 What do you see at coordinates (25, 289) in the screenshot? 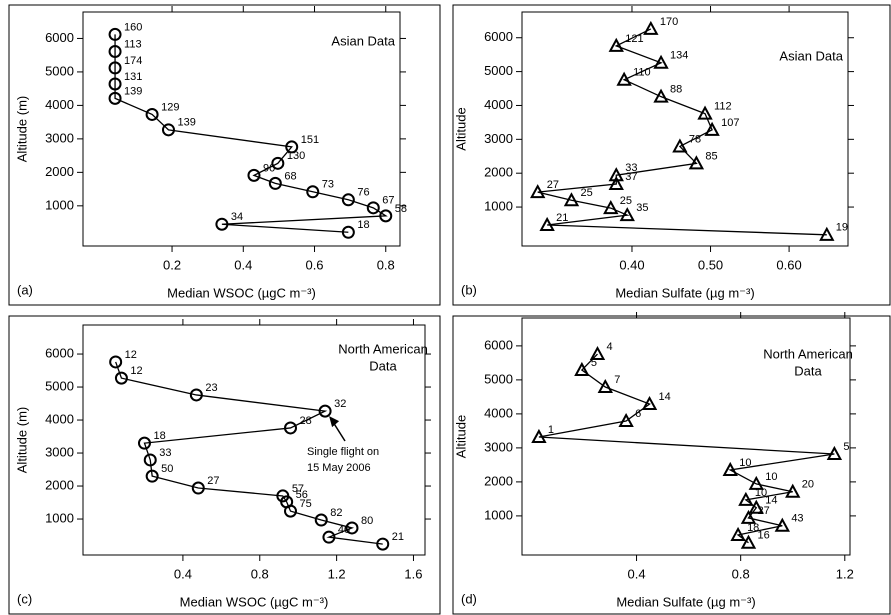
I see `panel-label: (a)` at bounding box center [25, 289].